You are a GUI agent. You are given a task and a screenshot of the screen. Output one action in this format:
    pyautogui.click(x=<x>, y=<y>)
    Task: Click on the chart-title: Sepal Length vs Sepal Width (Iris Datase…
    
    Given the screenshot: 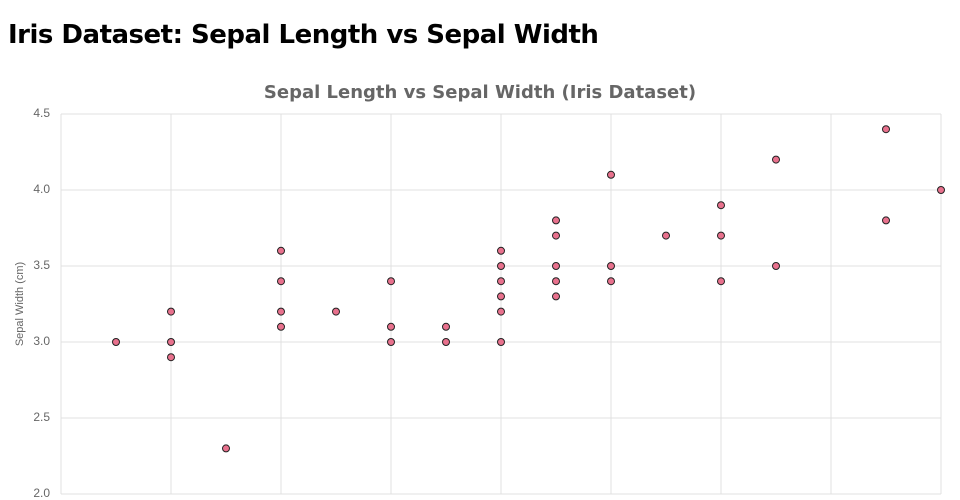 What is the action you would take?
    pyautogui.click(x=480, y=92)
    